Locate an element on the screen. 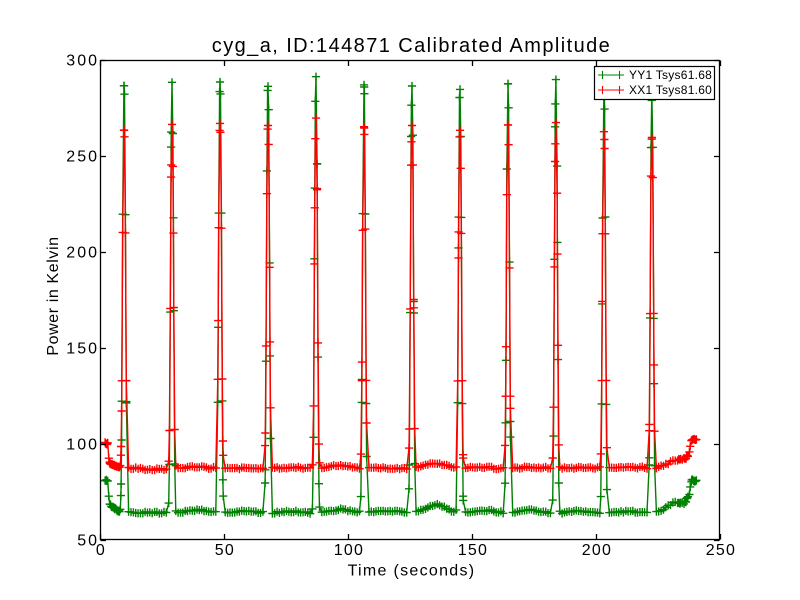 Image resolution: width=800 pixels, height=600 pixels. svg-text: XX1 Tsys81.60 is located at coordinates (670, 90).